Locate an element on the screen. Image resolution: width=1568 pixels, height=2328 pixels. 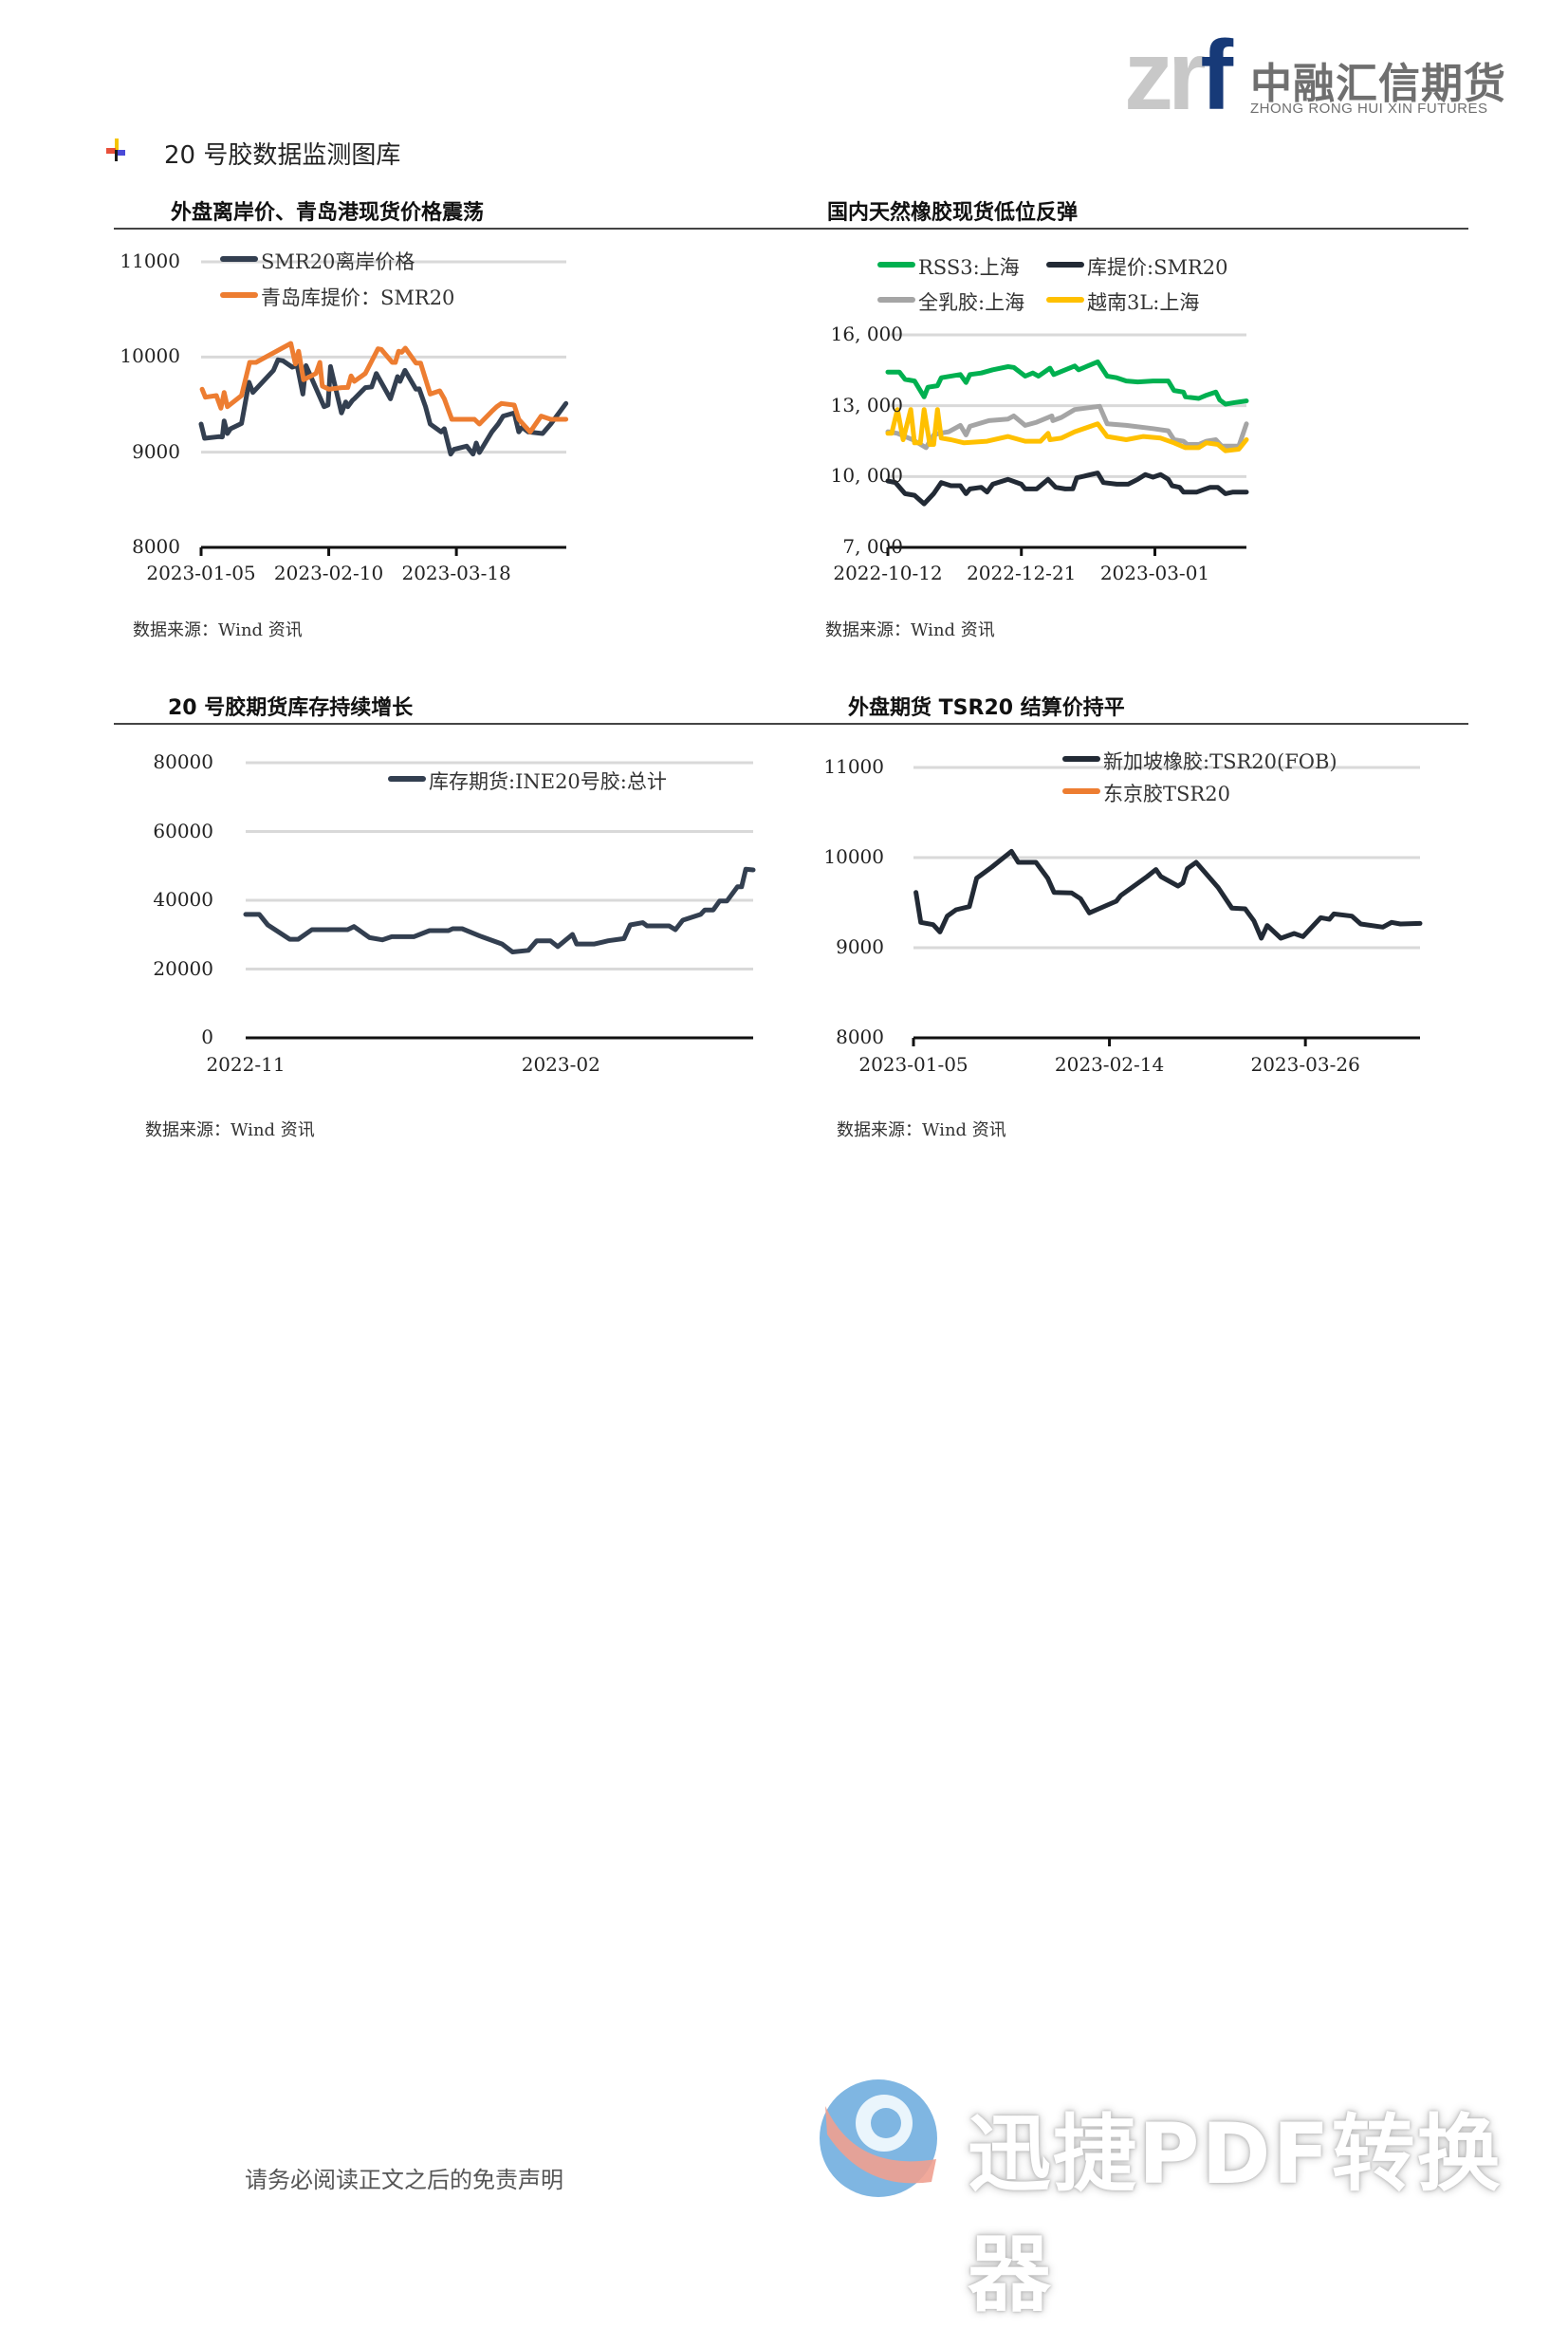
legend-label: SMR20离岸价格 is located at coordinates (338, 261).